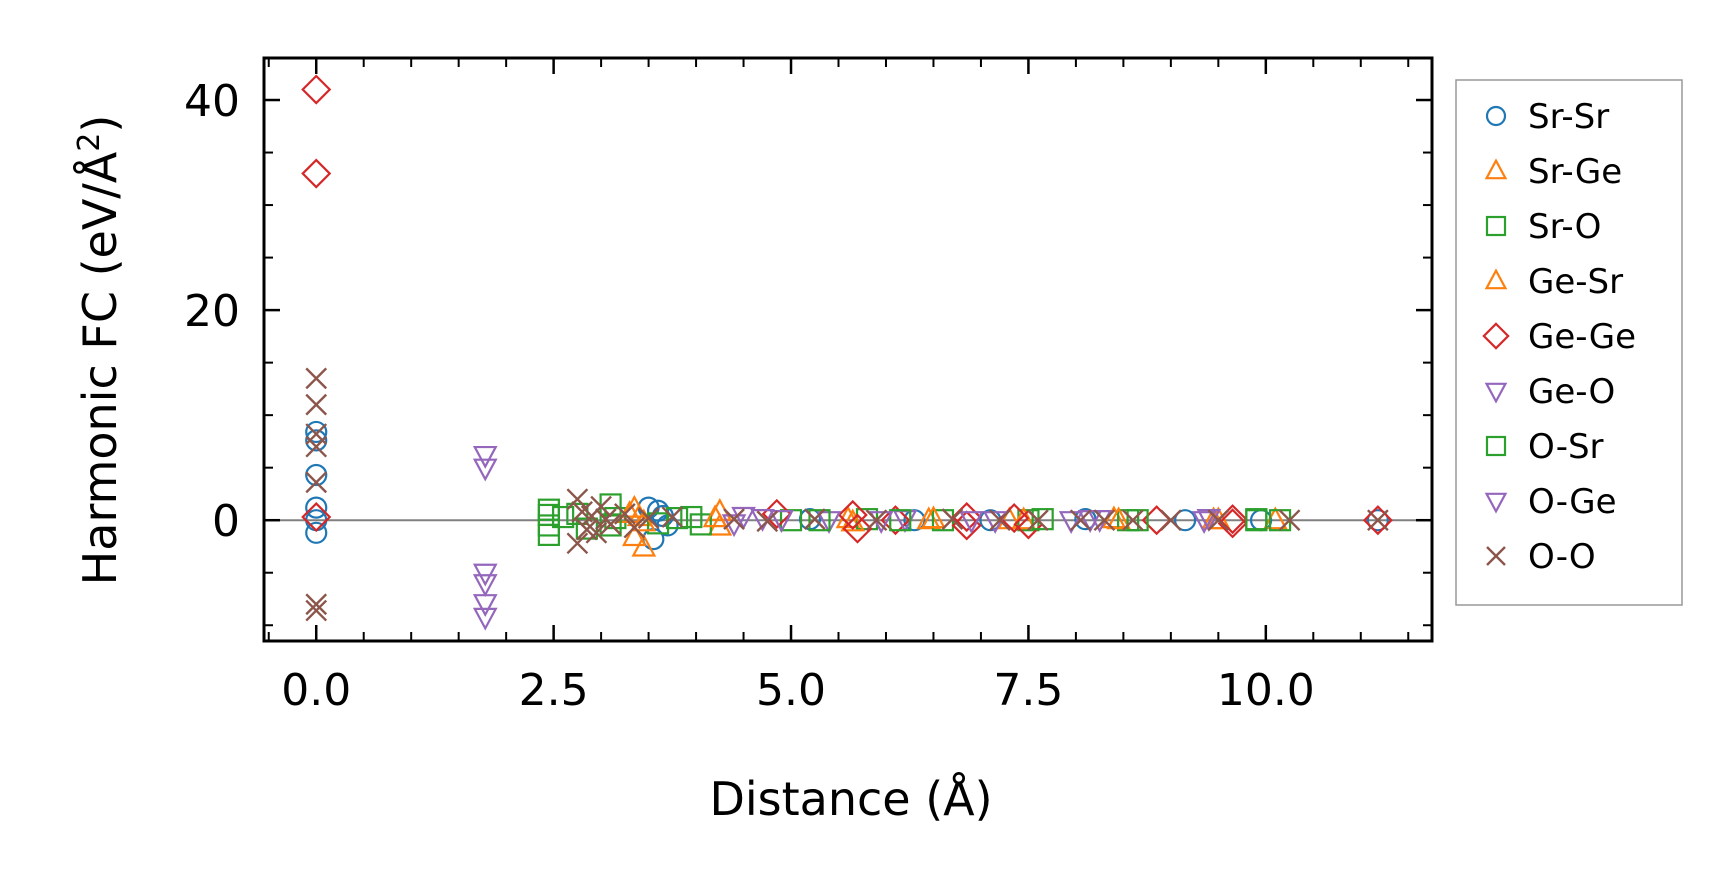  Describe the element at coordinates (1575, 172) in the screenshot. I see `legend-label: Sr-Ge` at that location.